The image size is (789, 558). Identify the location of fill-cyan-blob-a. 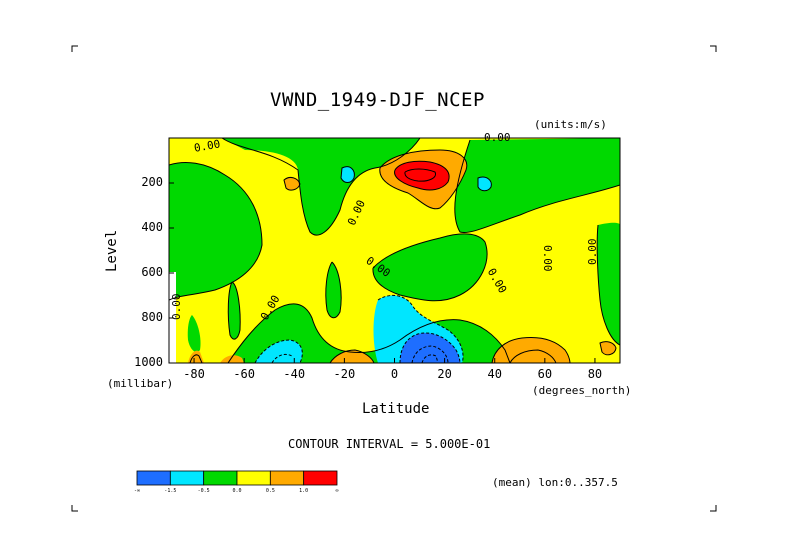
(348, 174).